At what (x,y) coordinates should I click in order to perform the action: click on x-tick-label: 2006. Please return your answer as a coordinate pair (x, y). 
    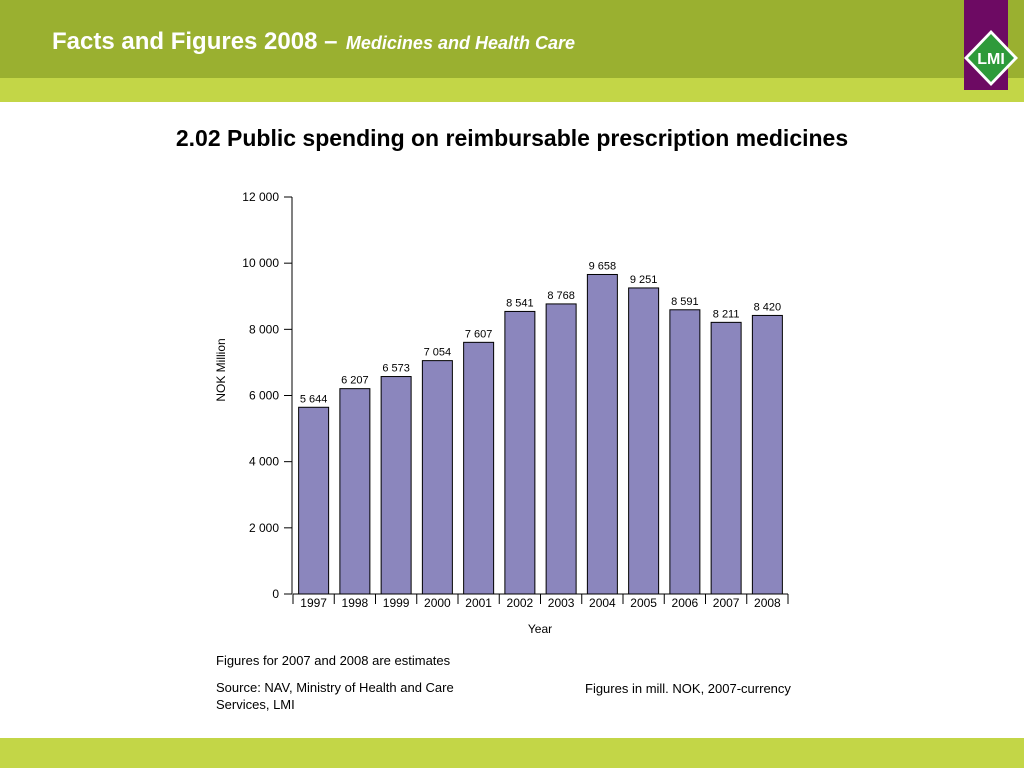
    Looking at the image, I should click on (685, 603).